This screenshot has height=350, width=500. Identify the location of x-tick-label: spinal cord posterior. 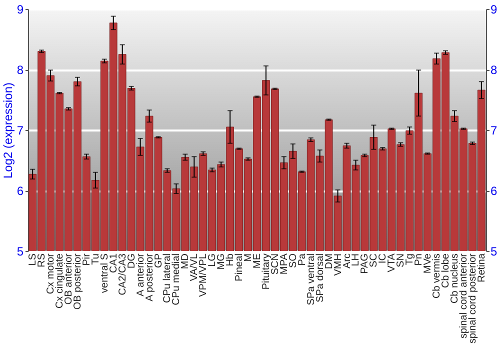
(472, 298).